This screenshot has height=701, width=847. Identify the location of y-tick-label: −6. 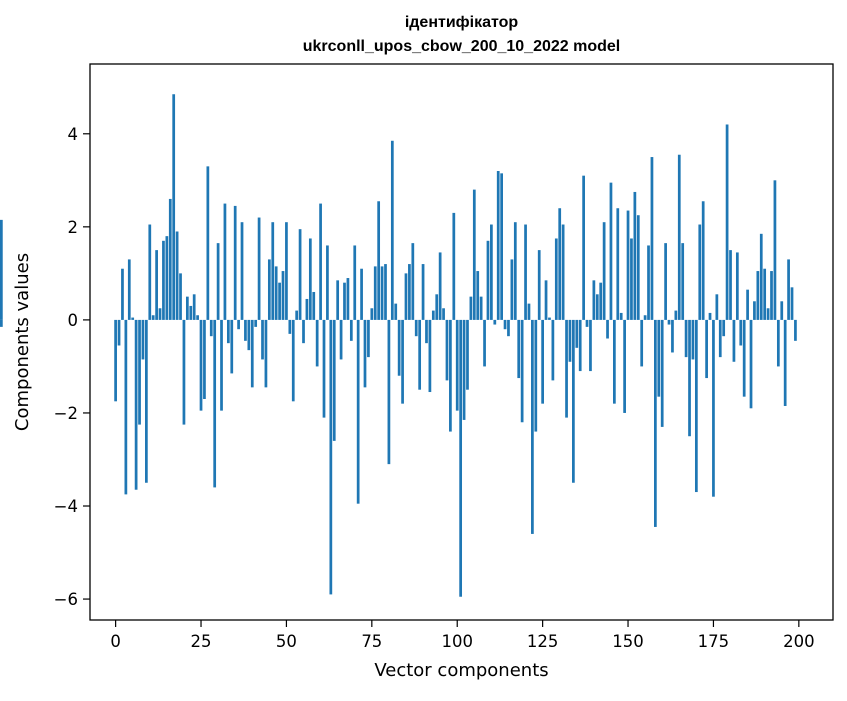
(66, 599).